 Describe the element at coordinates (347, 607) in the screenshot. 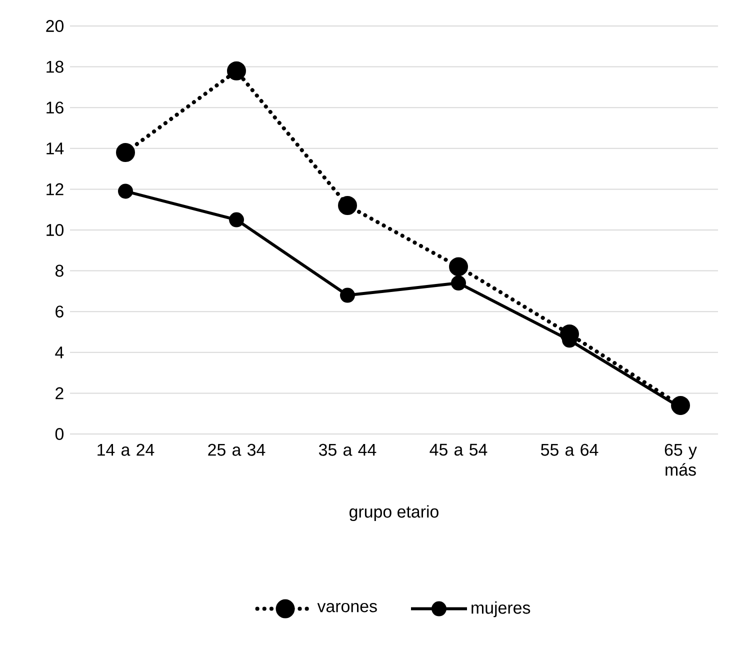

I see `legend-label: varones` at that location.